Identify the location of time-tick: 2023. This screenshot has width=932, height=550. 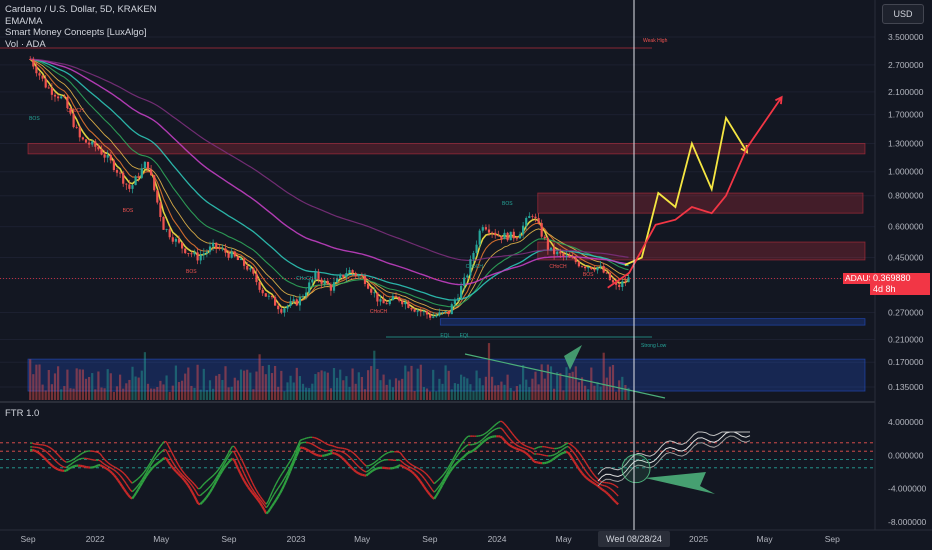
(296, 539).